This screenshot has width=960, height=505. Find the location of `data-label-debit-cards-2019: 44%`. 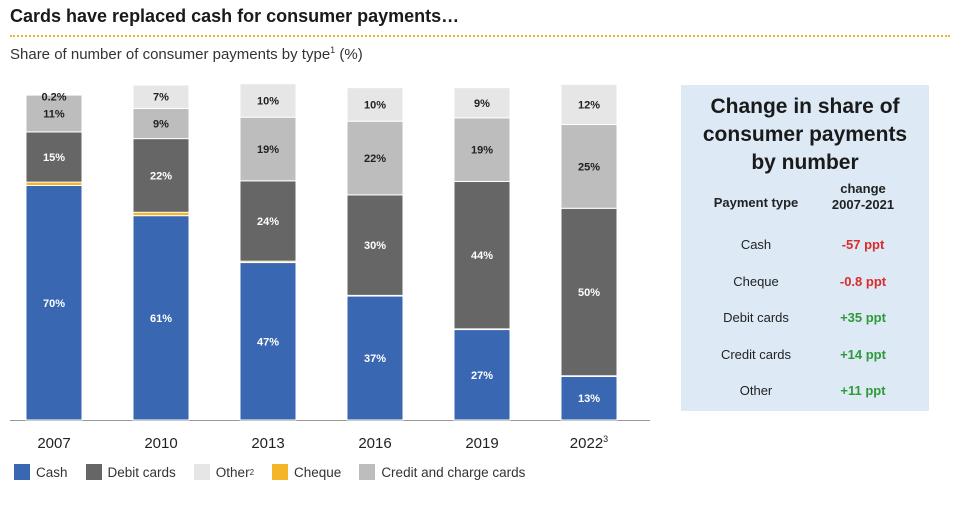

data-label-debit-cards-2019: 44% is located at coordinates (482, 256).